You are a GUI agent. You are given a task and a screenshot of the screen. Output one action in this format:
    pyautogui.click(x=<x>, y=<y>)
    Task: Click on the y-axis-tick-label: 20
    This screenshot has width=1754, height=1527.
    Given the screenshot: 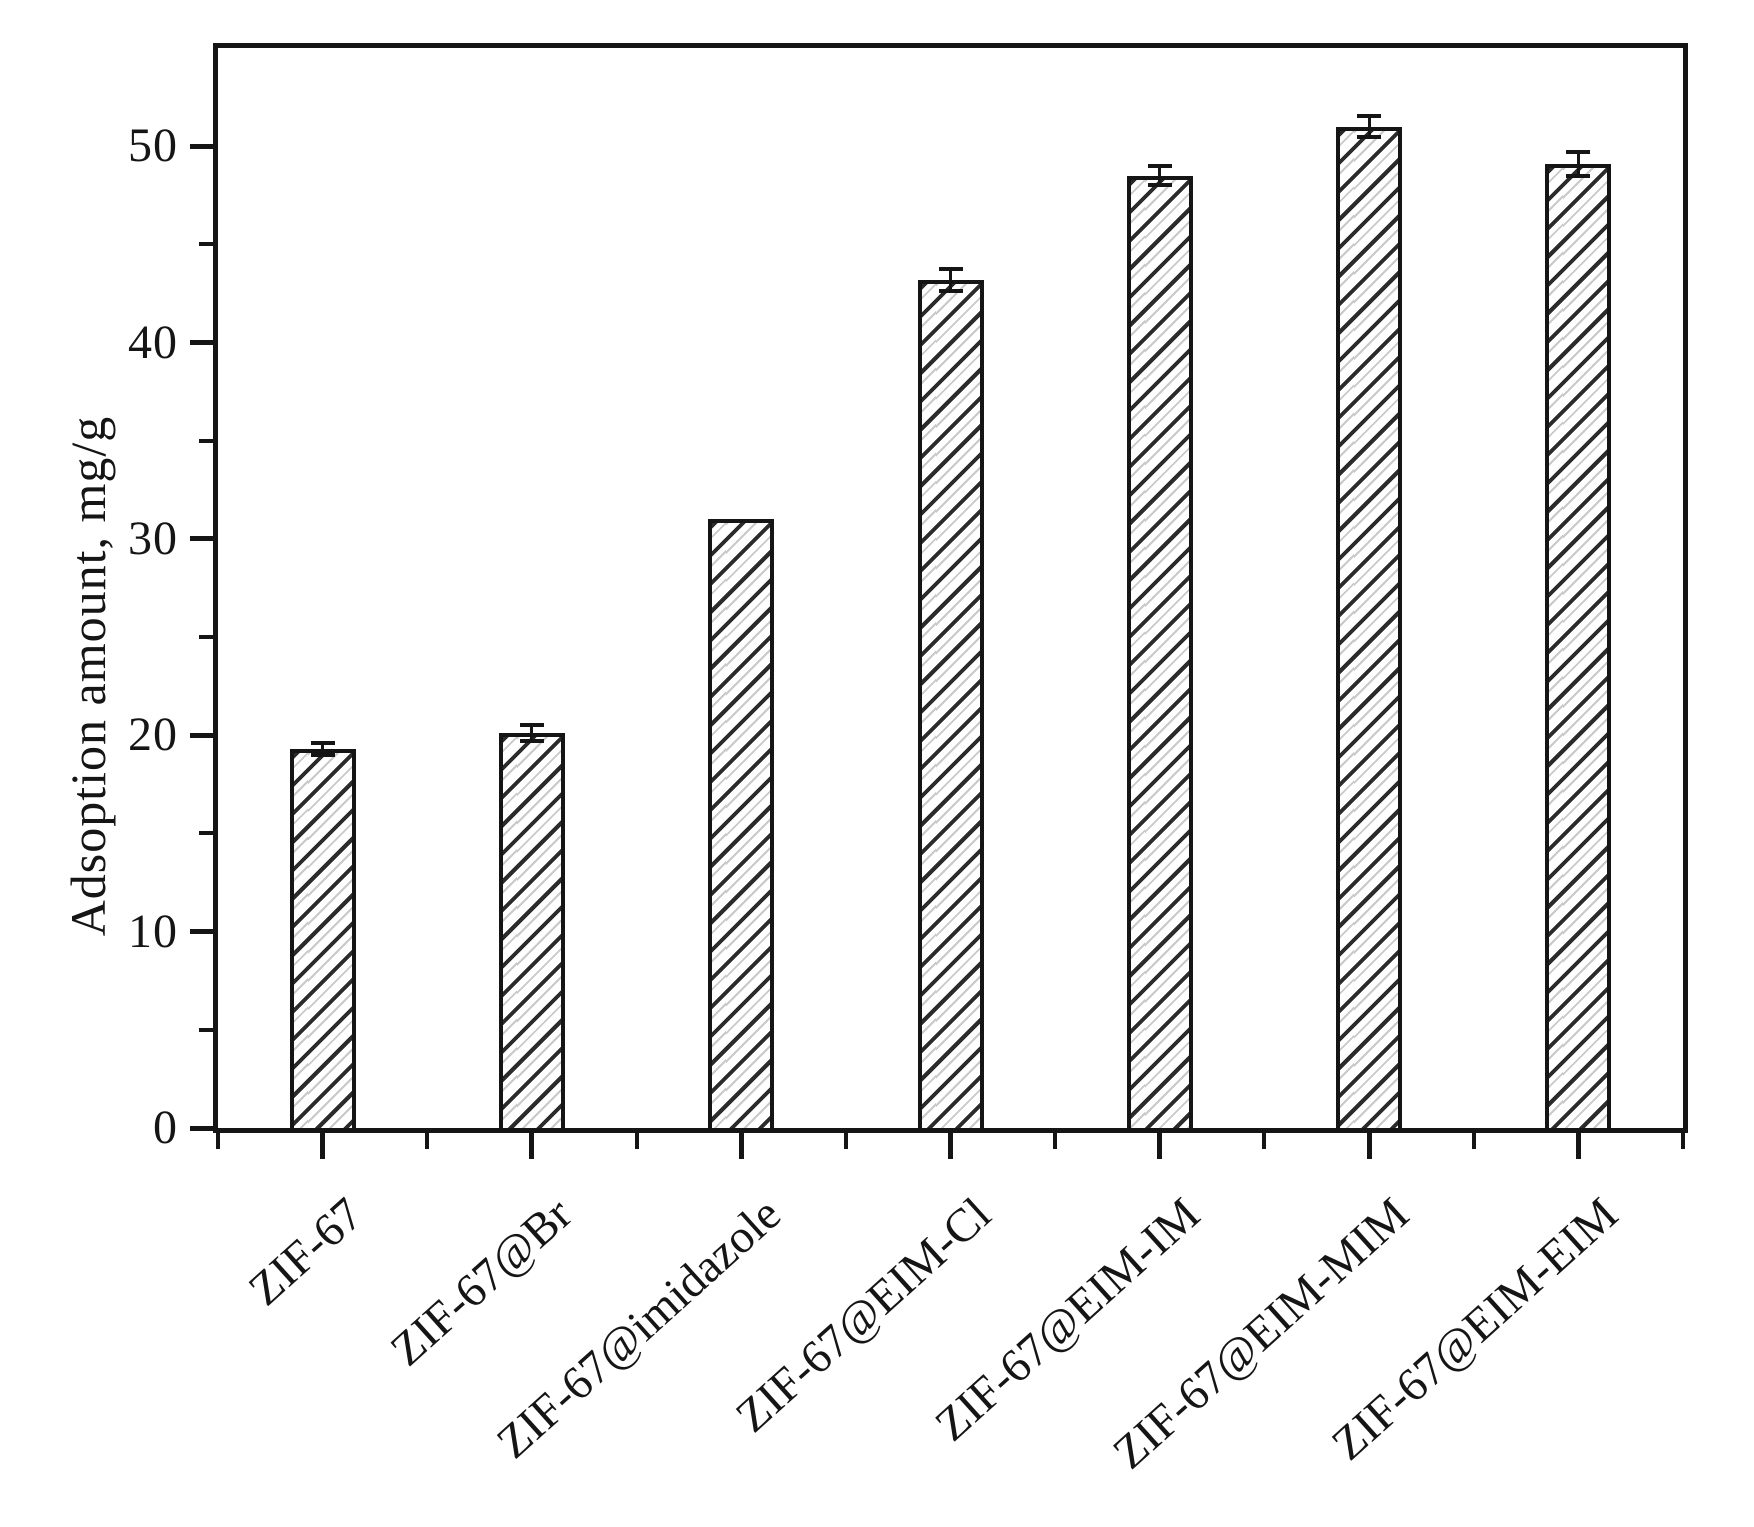 What is the action you would take?
    pyautogui.click(x=153, y=735)
    